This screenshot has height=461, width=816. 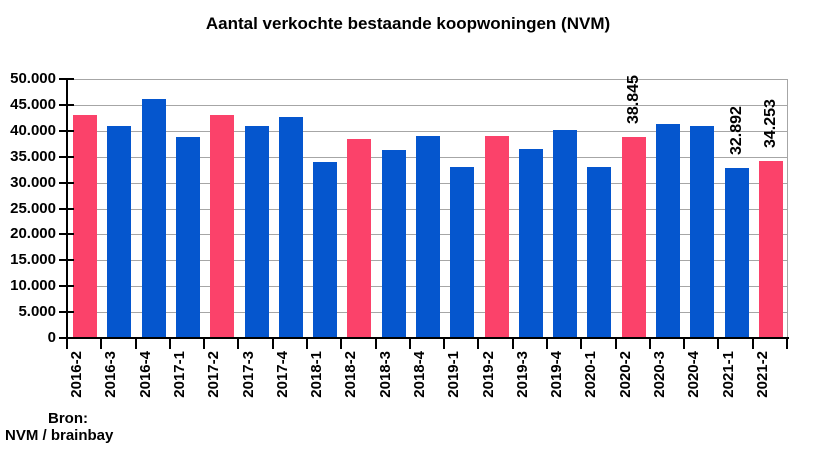 I want to click on x-tick-label: 2016-3, so click(x=111, y=374).